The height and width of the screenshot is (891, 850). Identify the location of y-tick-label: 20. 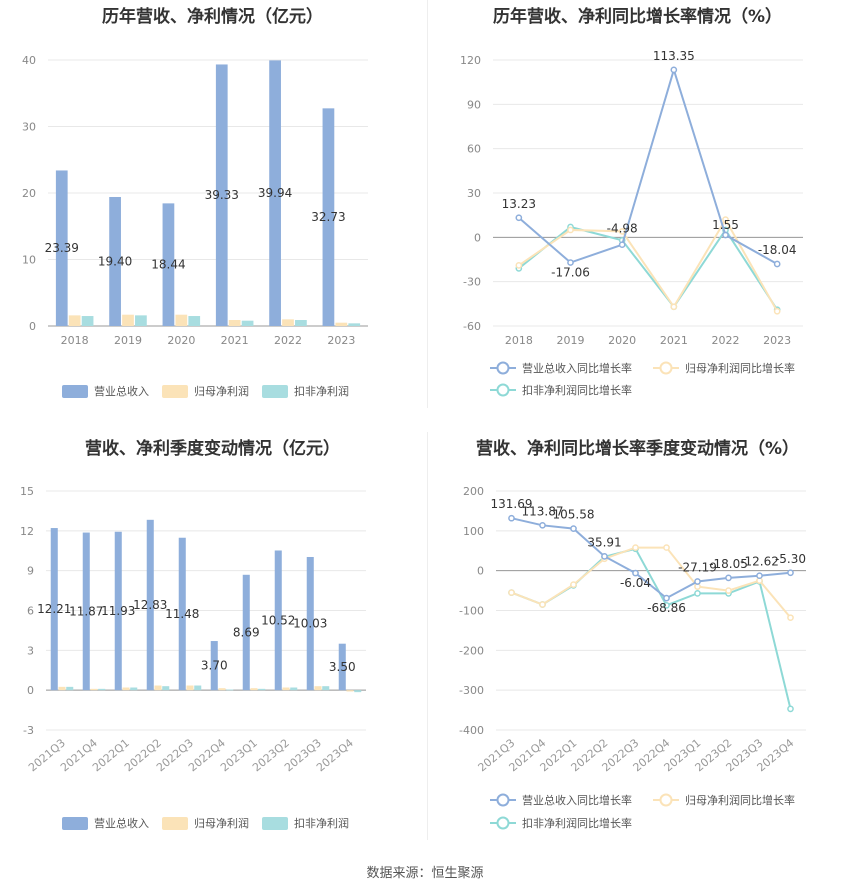
(29, 193).